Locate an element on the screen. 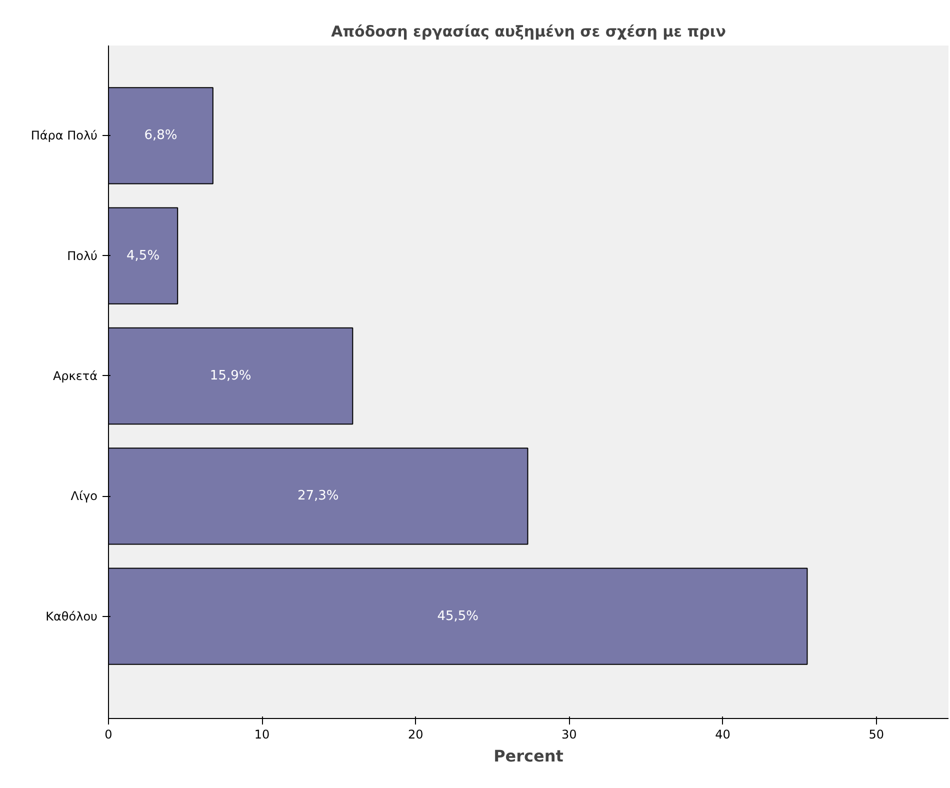  x-tick-label: 10 is located at coordinates (262, 735).